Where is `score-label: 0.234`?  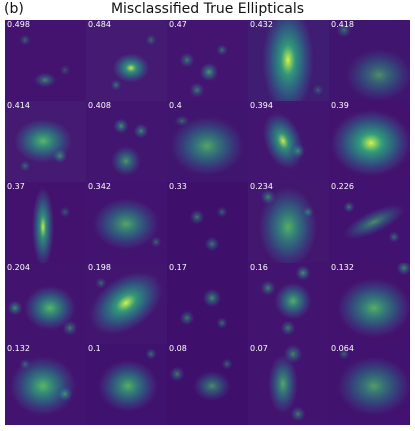
score-label: 0.234 is located at coordinates (261, 186).